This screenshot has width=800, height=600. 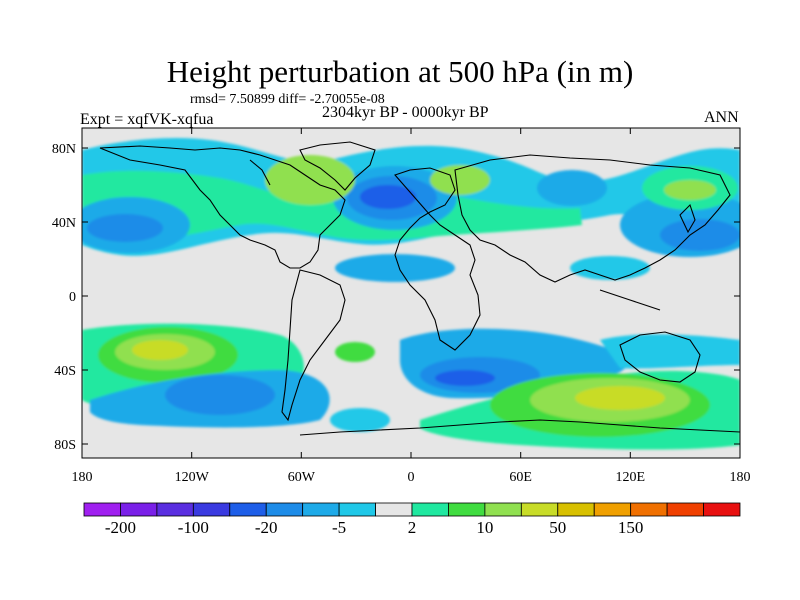 I want to click on colorbar-label: -100, so click(x=193, y=527).